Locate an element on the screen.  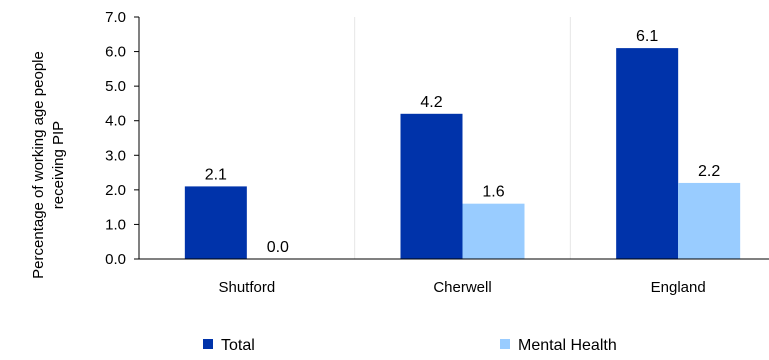
bar-mental-health-cherwell is located at coordinates (493, 231).